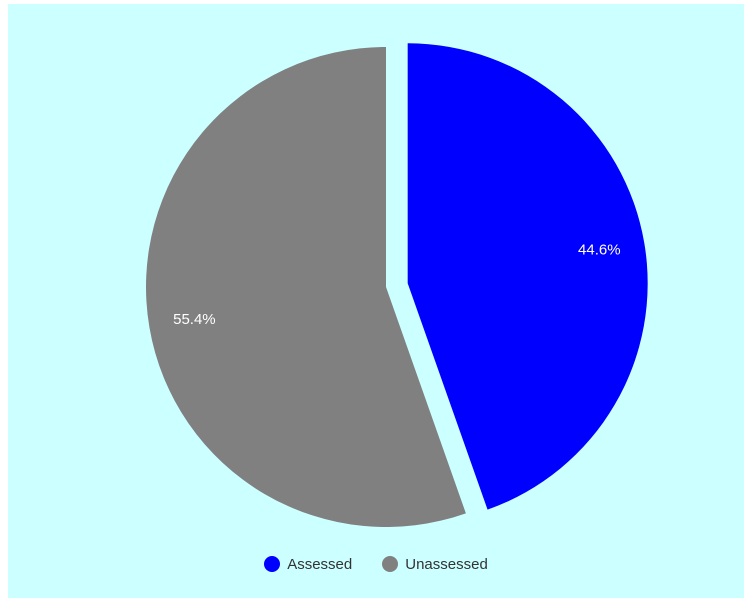 The height and width of the screenshot is (600, 748). What do you see at coordinates (194, 319) in the screenshot?
I see `slice-label-unassessed: 55.4%` at bounding box center [194, 319].